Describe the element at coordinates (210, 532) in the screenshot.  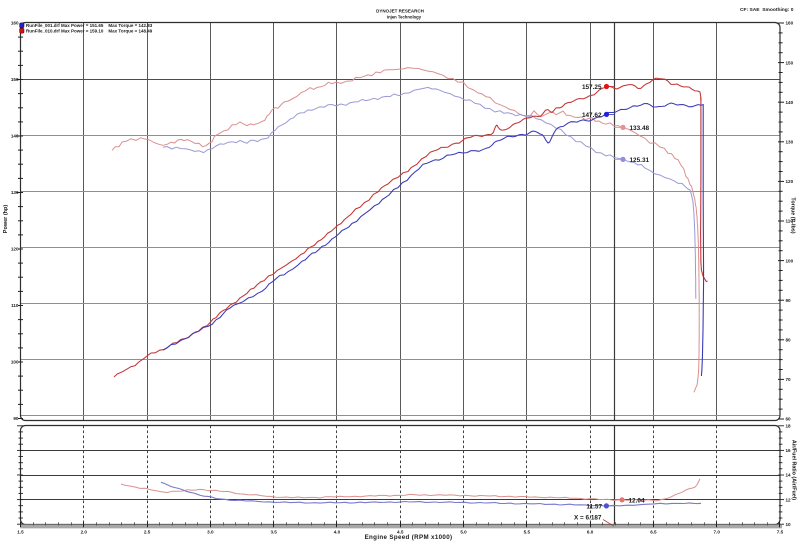
I see `svg-text: 3.0` at that location.